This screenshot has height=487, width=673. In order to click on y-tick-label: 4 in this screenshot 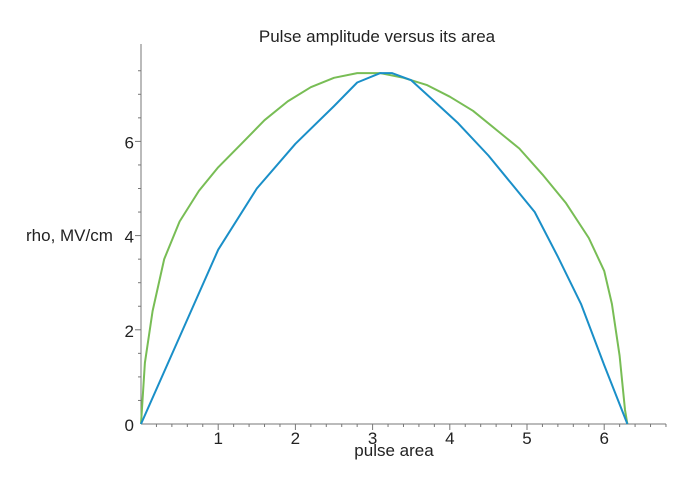, I will do `click(129, 237)`.